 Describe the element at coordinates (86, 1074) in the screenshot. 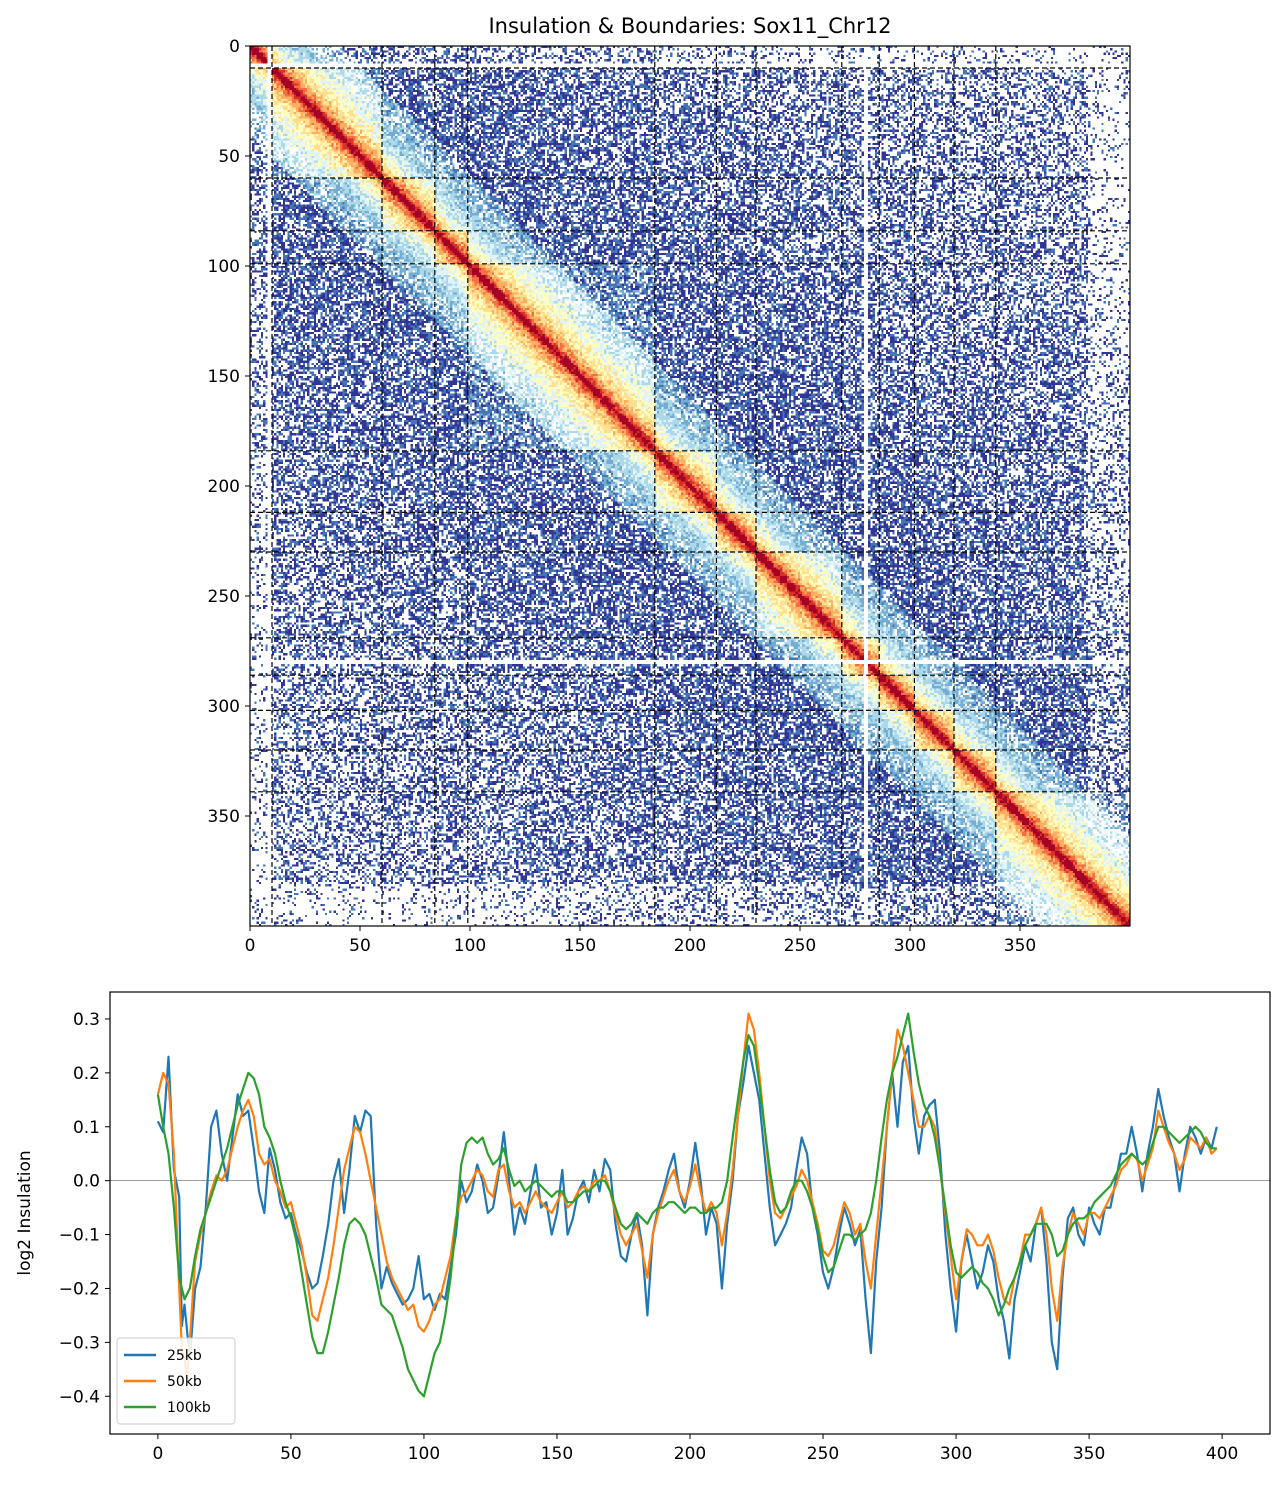

I see `y-tick-label: 0.2` at that location.